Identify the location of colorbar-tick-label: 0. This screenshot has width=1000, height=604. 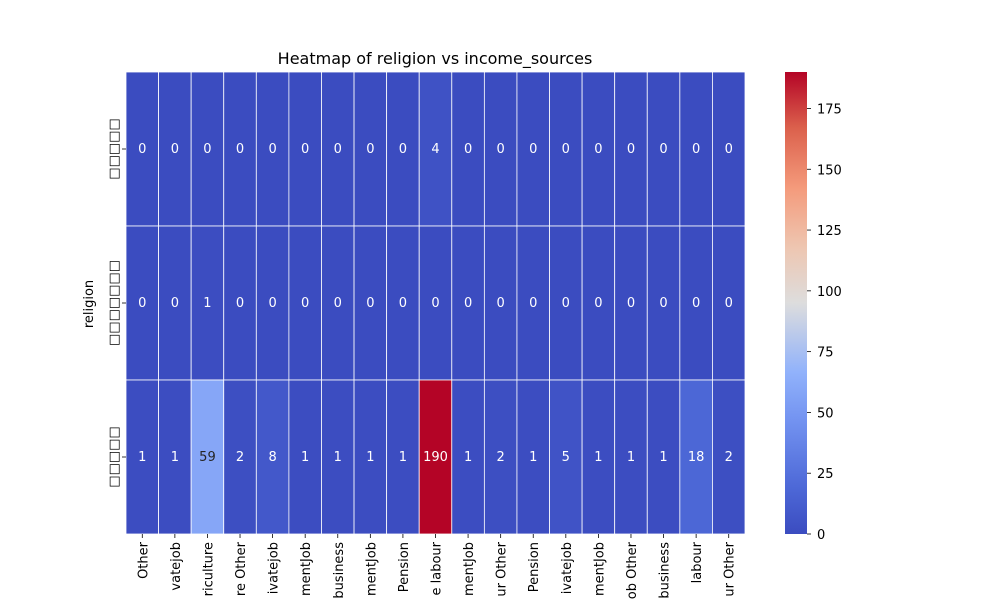
(821, 535).